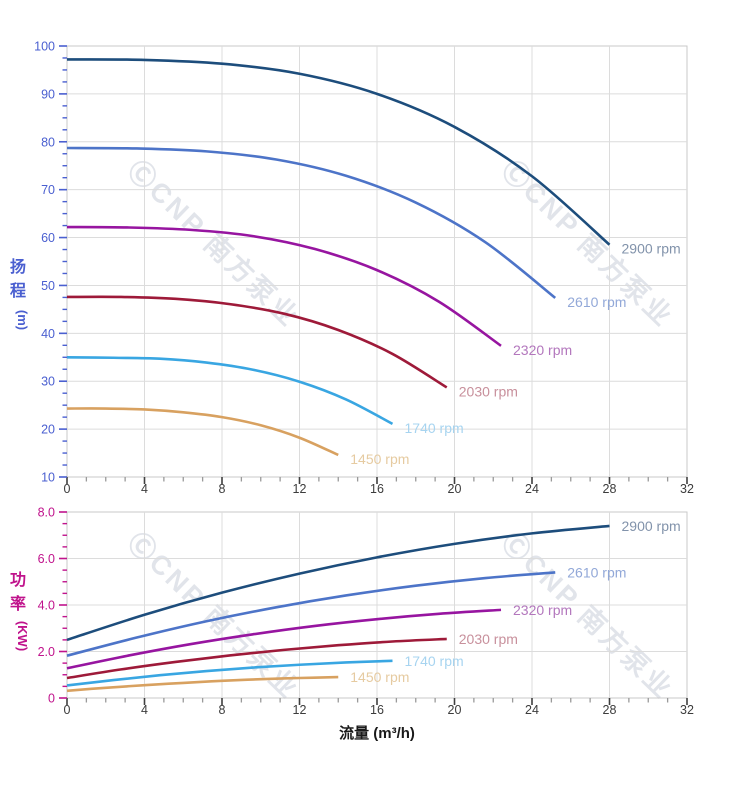 Image resolution: width=752 pixels, height=797 pixels. Describe the element at coordinates (48, 286) in the screenshot. I see `y-tick-label: 50` at that location.